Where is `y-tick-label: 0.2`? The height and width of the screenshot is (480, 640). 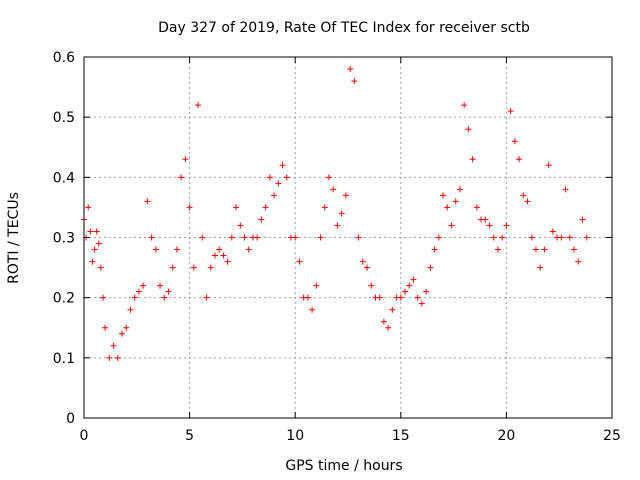
y-tick-label: 0.2 is located at coordinates (64, 299).